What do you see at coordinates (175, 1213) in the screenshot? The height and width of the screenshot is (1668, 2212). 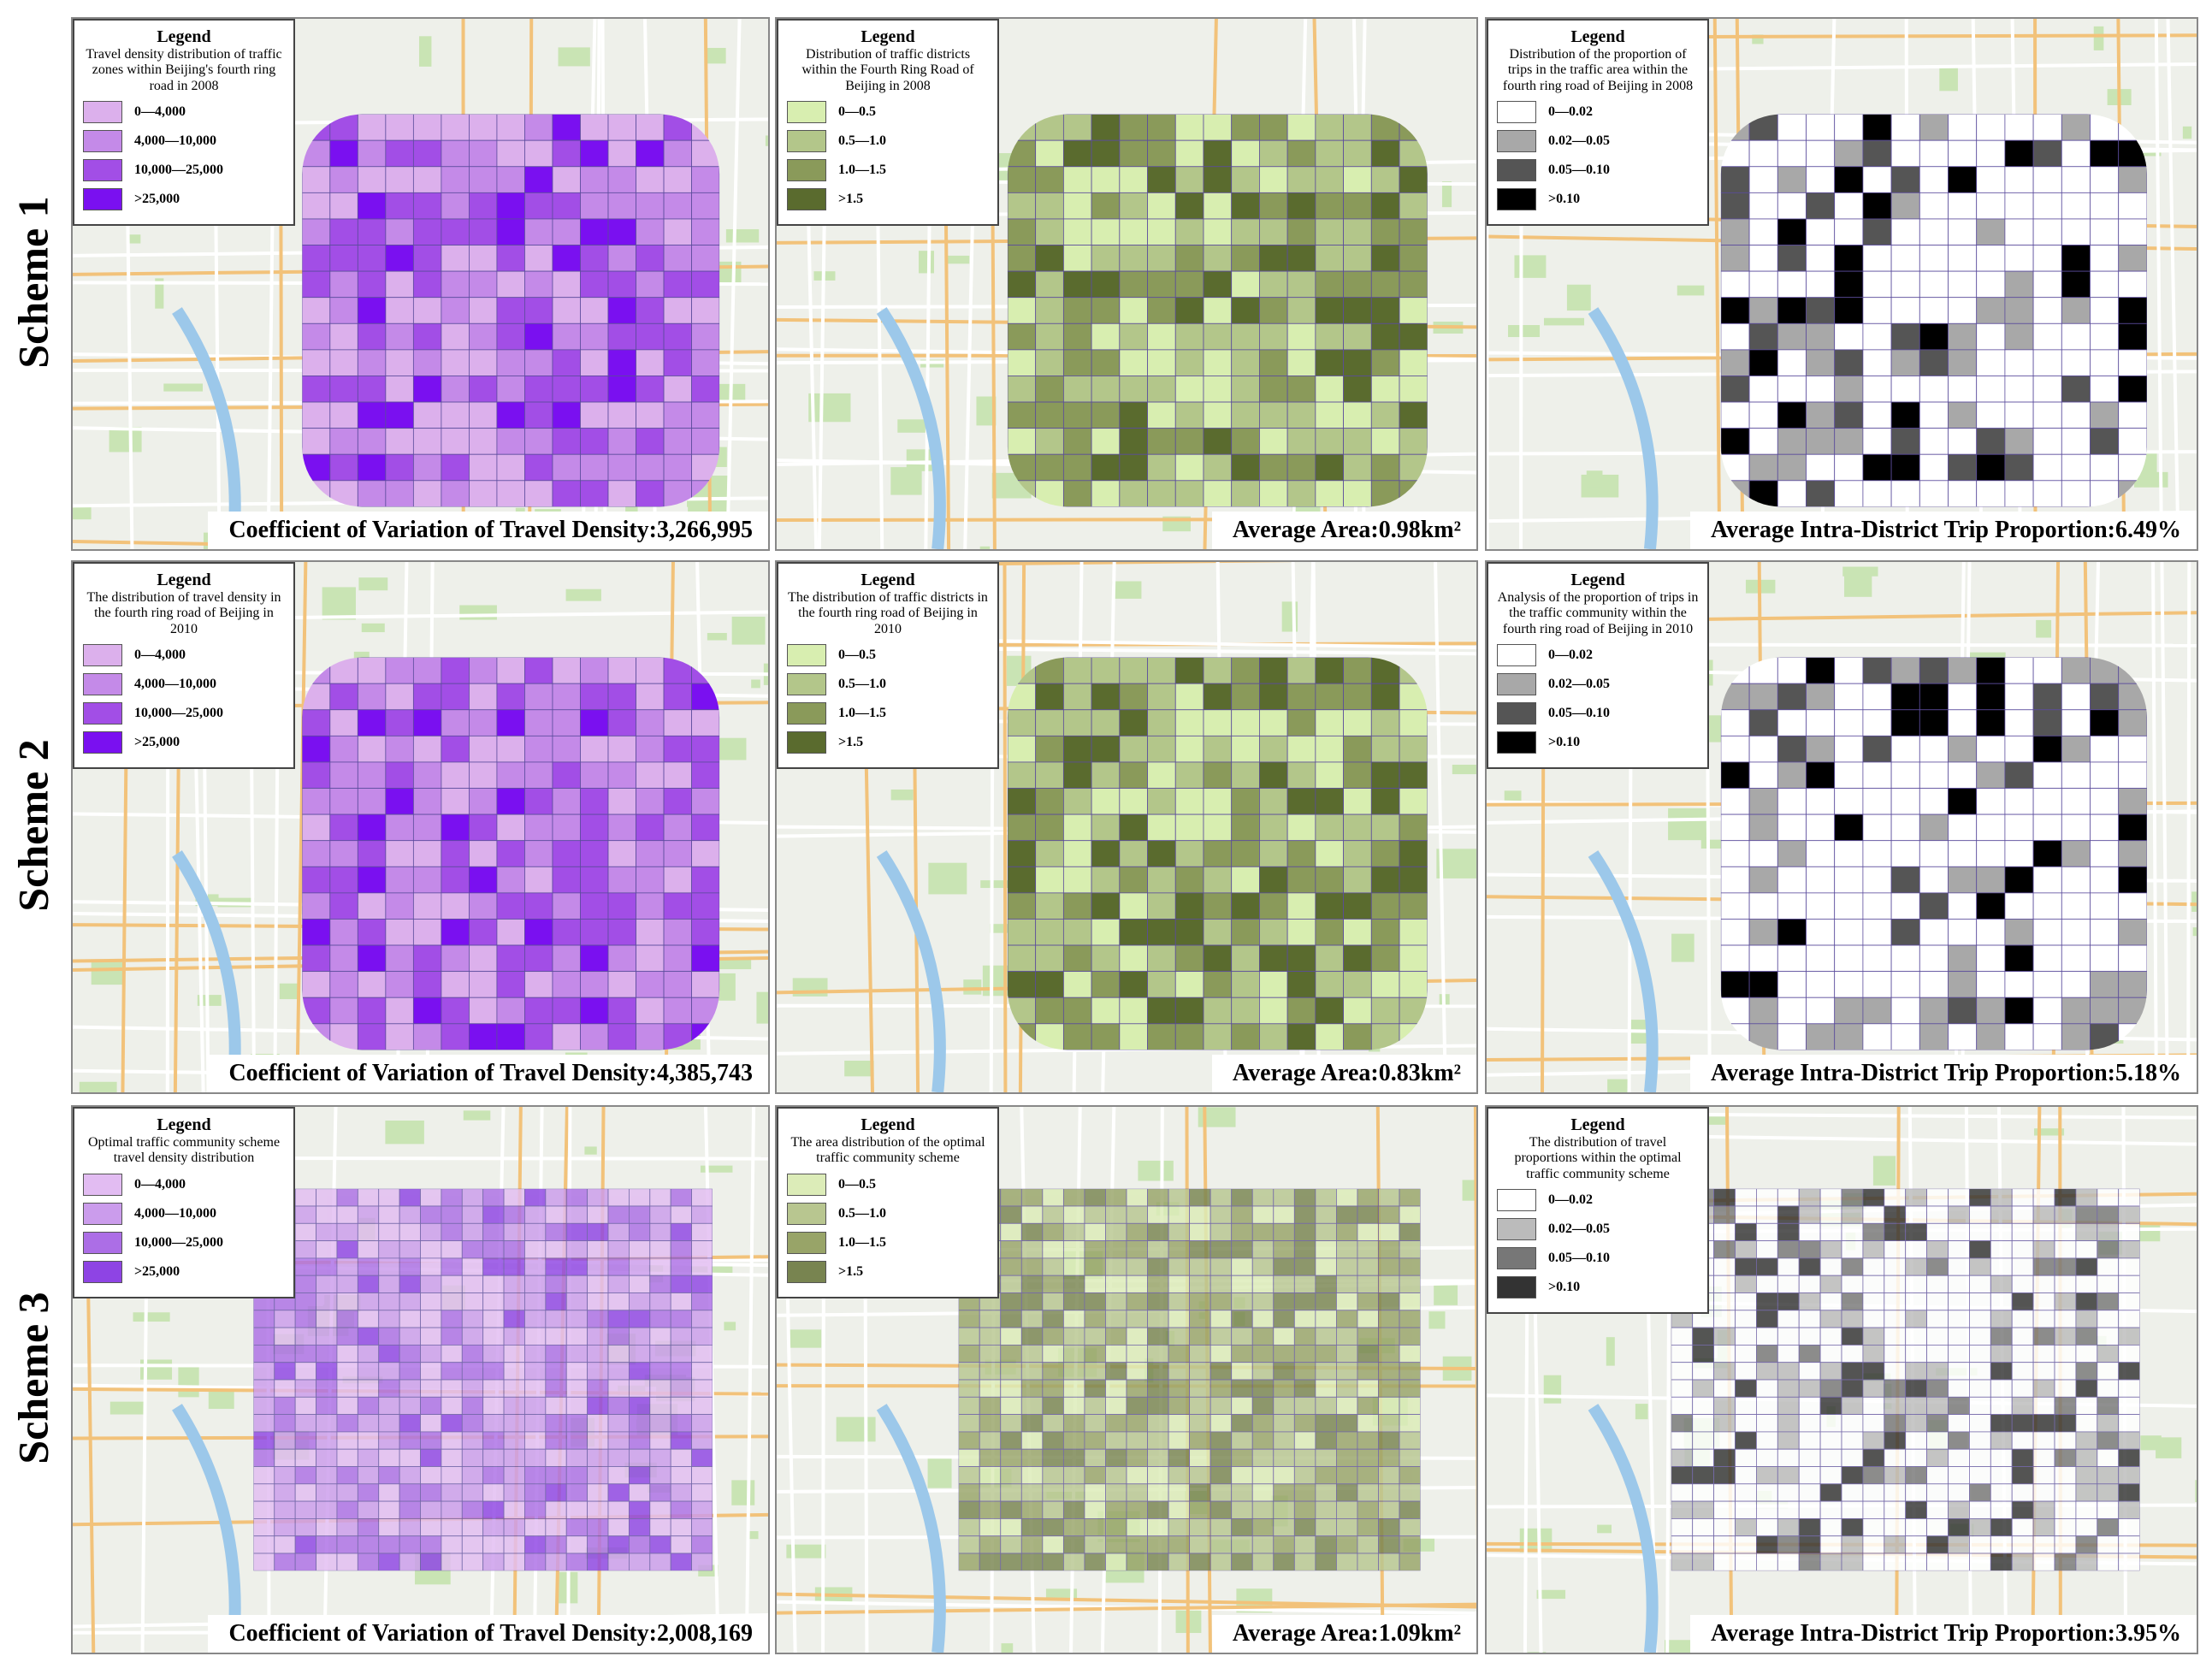 I see `legend-label: 4,000—10,000` at bounding box center [175, 1213].